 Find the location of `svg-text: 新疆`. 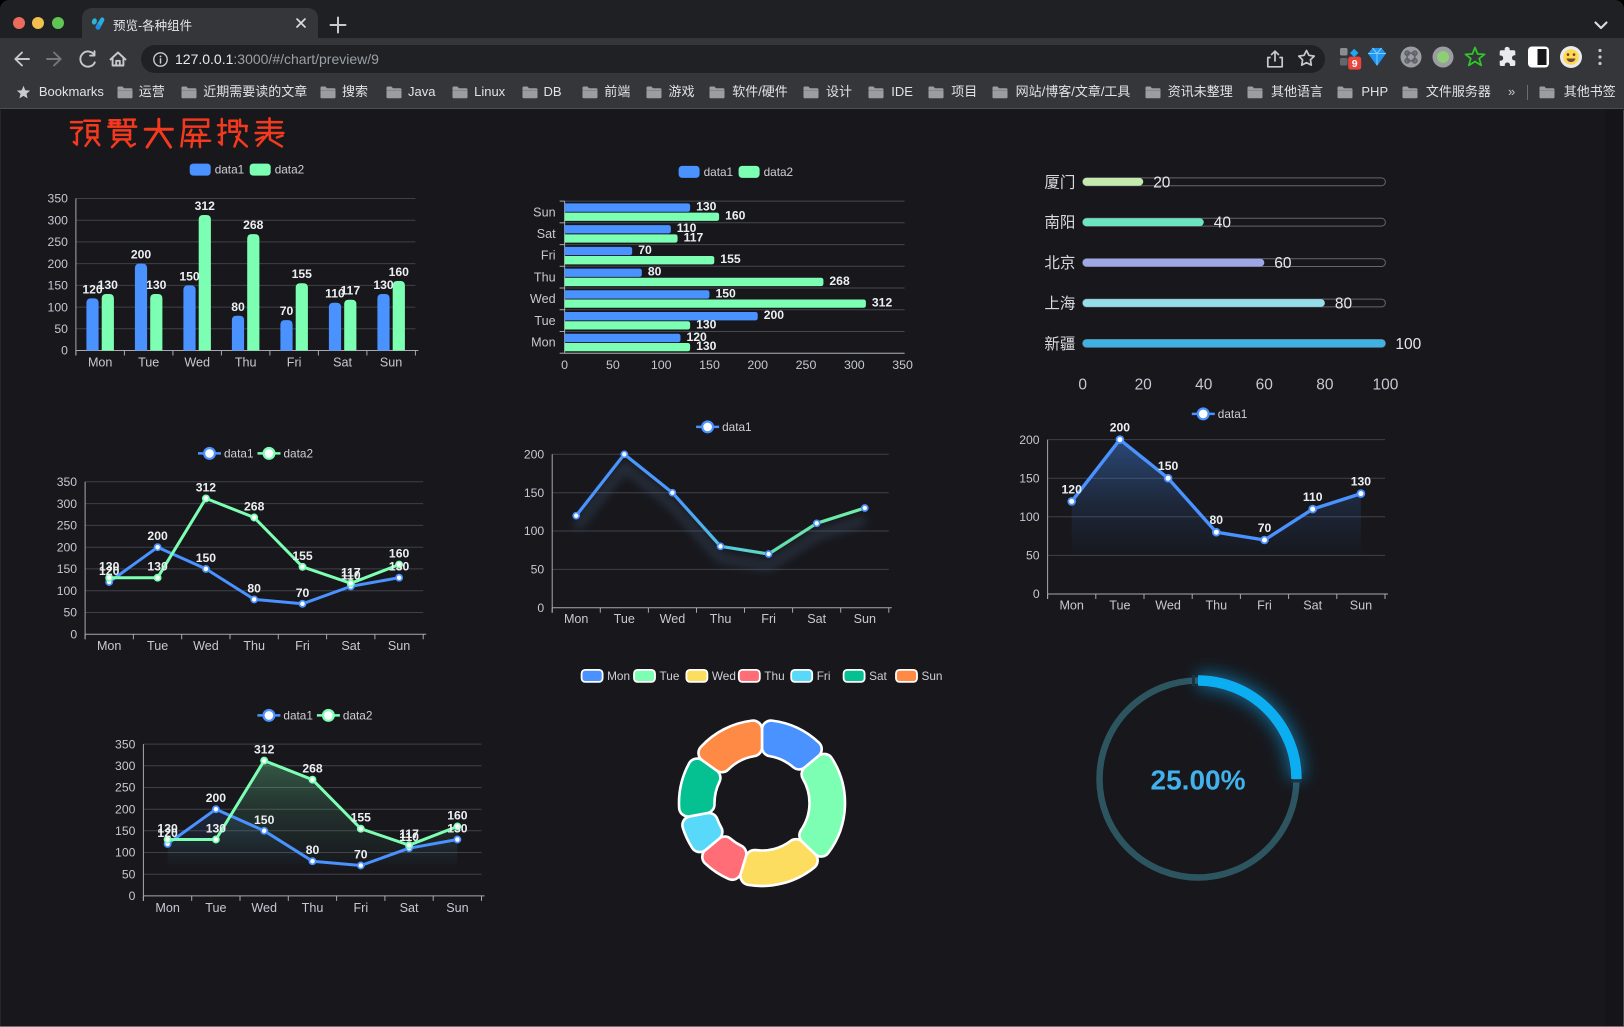

svg-text: 新疆 is located at coordinates (1059, 343).